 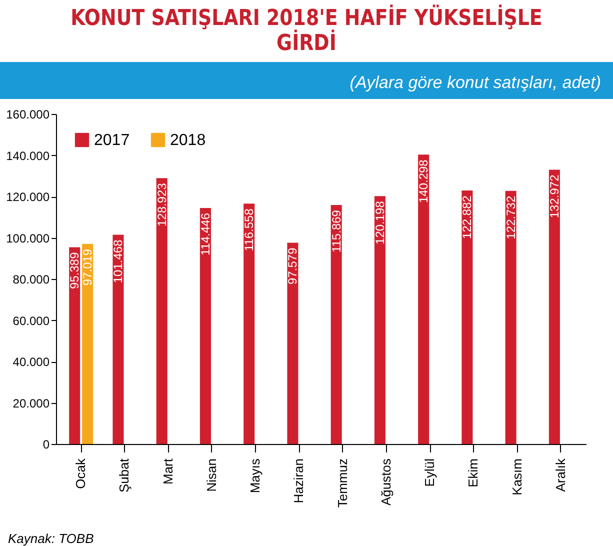 What do you see at coordinates (31, 403) in the screenshot?
I see `y-tick-label: 20.000` at bounding box center [31, 403].